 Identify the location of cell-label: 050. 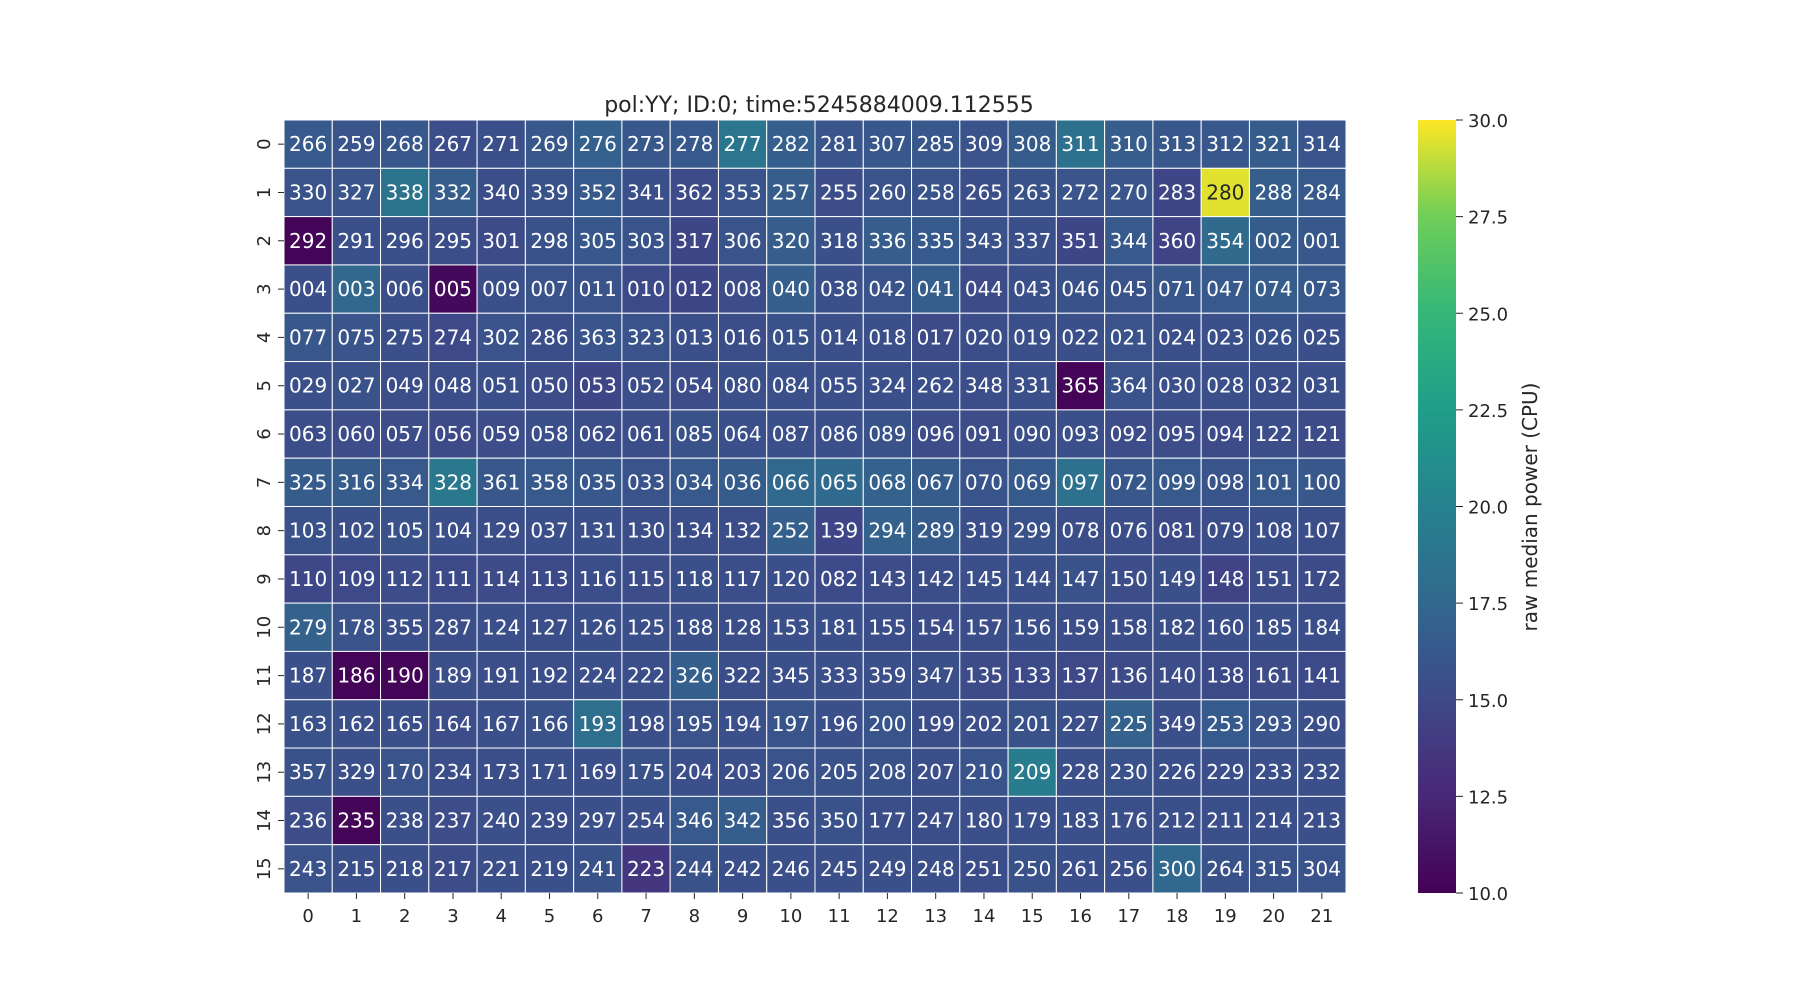
(549, 386).